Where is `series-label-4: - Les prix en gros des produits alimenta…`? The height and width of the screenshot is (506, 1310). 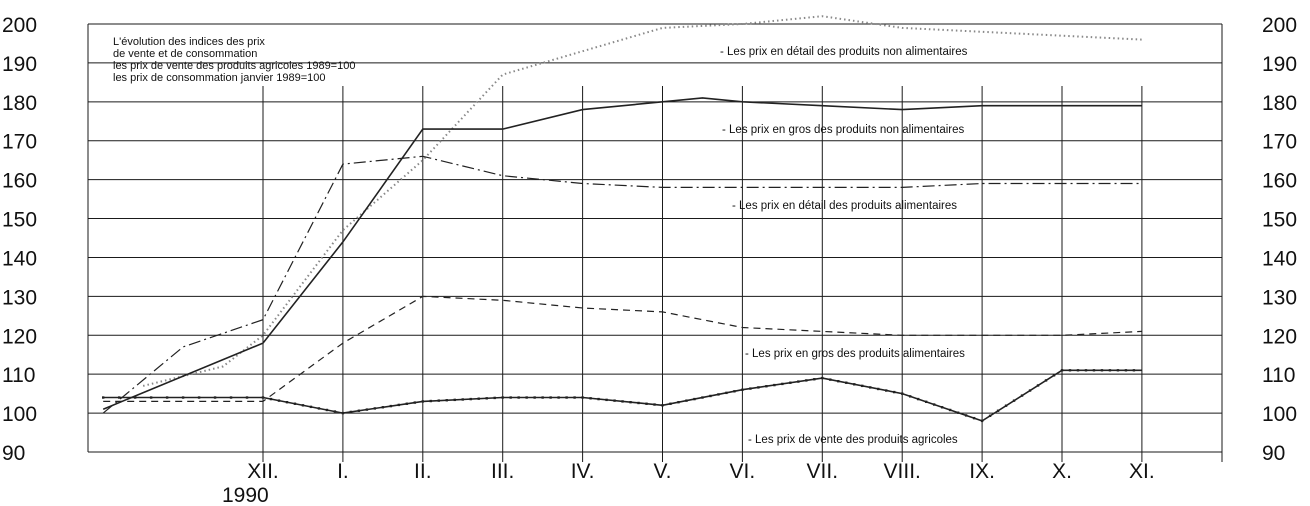
series-label-4: - Les prix en gros des produits alimenta… is located at coordinates (855, 354).